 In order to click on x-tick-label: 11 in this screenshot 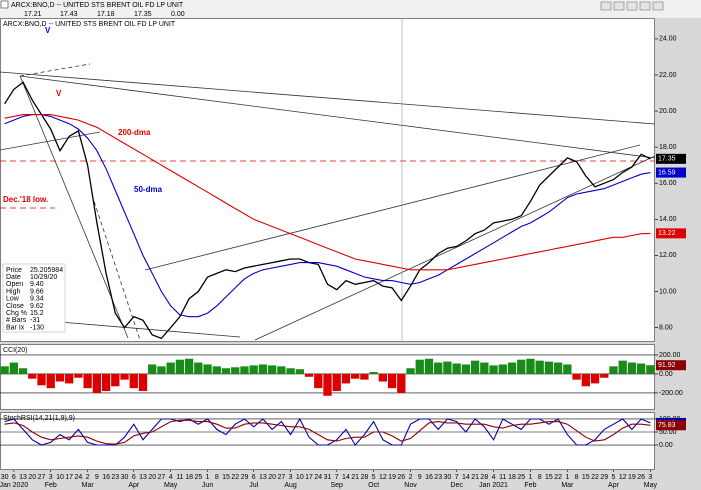, I will do `click(502, 477)`.